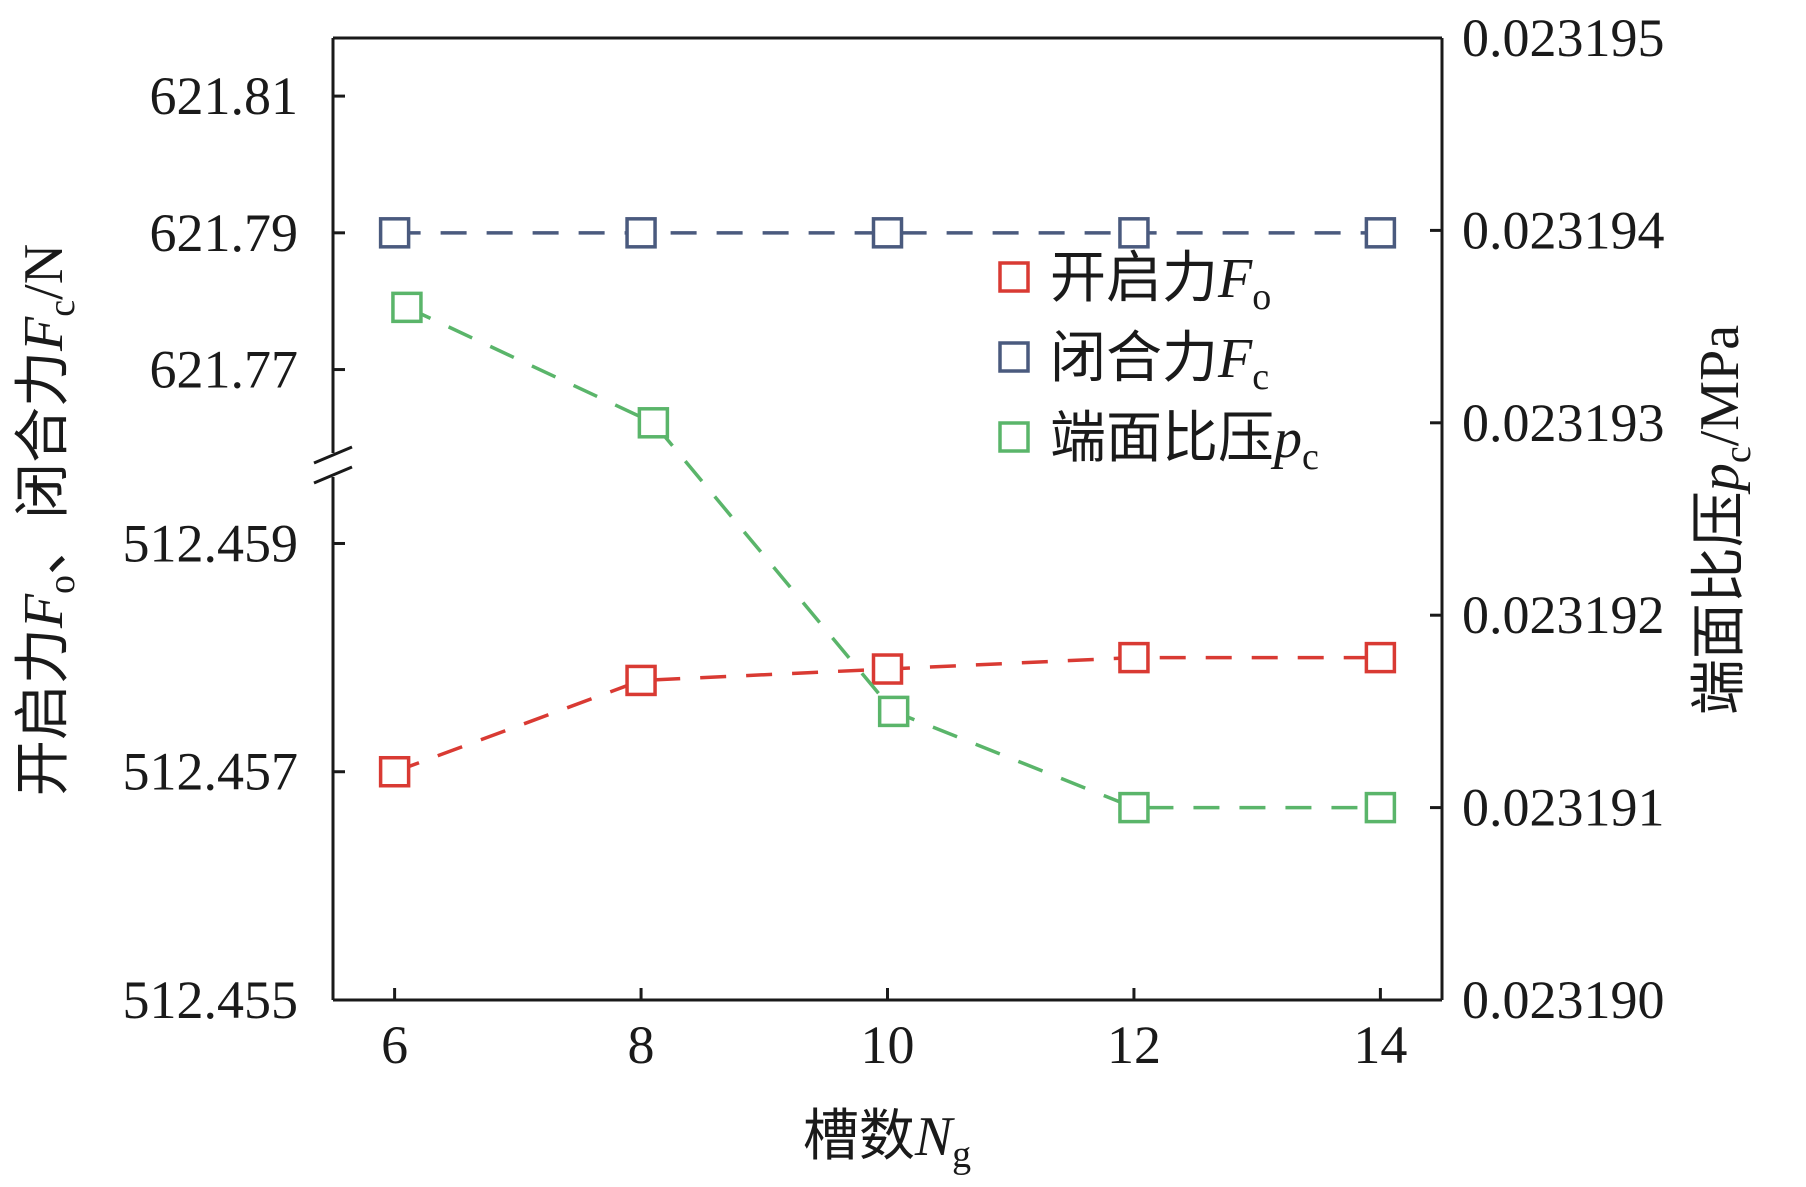 Image resolution: width=1806 pixels, height=1187 pixels. Describe the element at coordinates (224, 233) in the screenshot. I see `y-left-tick-label: 621.79` at that location.